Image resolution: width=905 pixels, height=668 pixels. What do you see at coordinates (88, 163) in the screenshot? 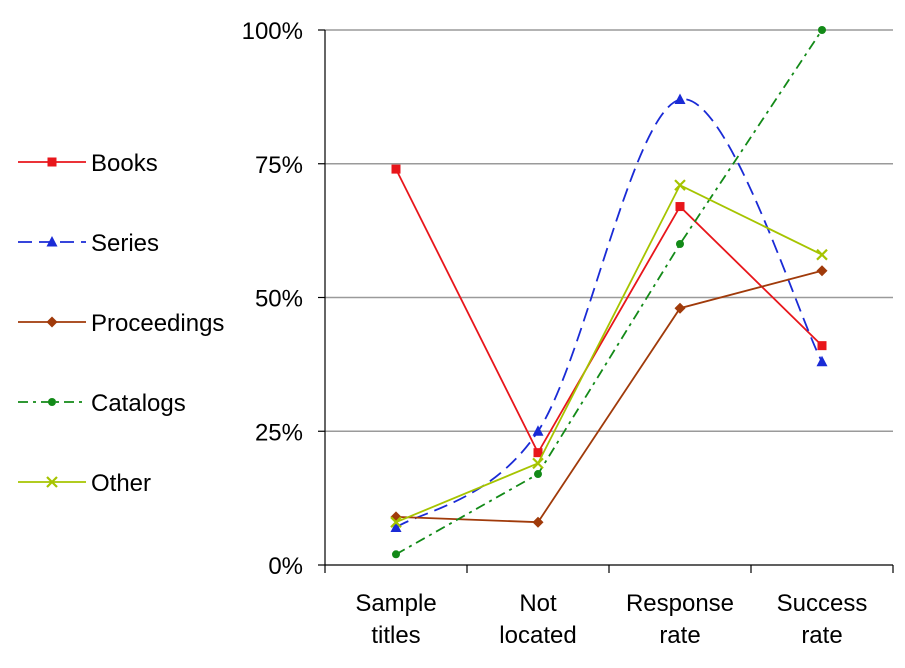
I see `legend-item-books: Books` at bounding box center [88, 163].